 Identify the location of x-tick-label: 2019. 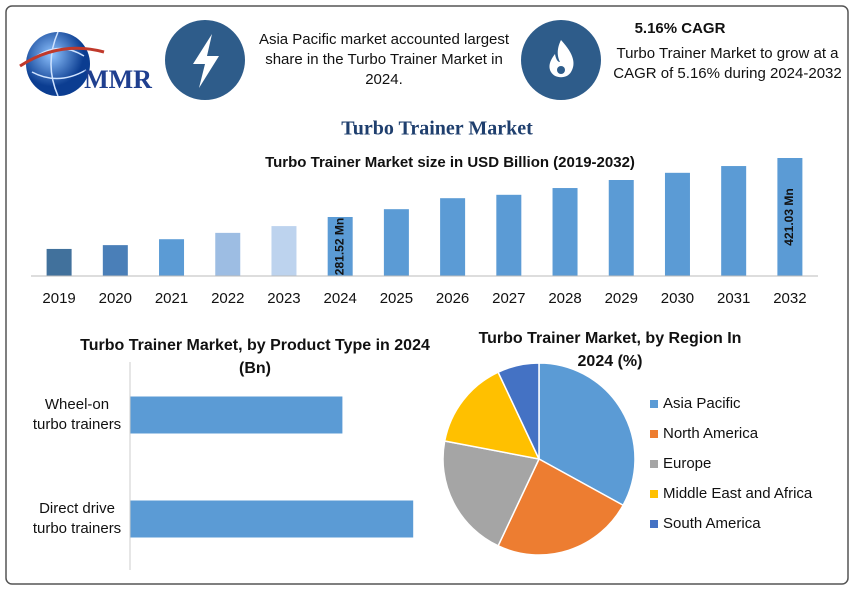
(58, 298).